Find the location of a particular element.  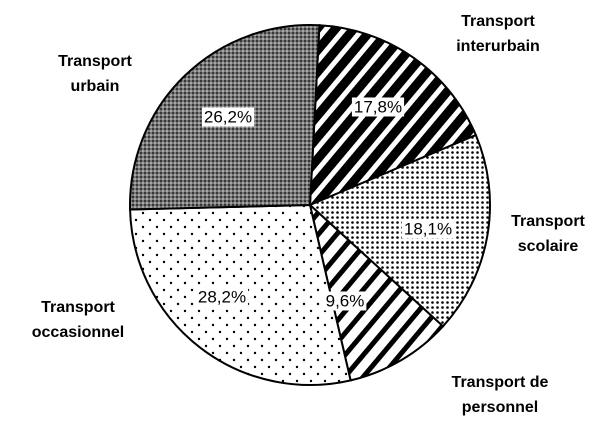

category-label: Transport occasionnel is located at coordinates (78, 320).